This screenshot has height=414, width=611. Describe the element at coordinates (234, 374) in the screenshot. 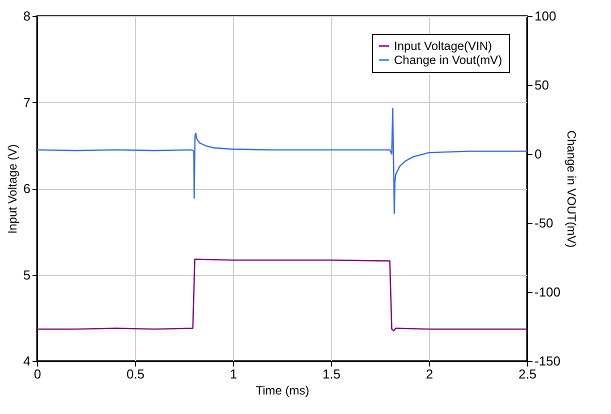

I see `x-tick-label: 1` at that location.